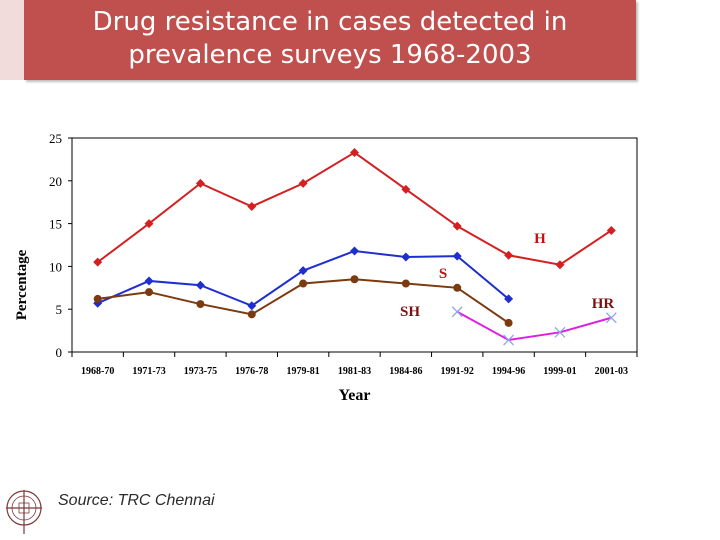 The width and height of the screenshot is (720, 540). I want to click on series-label-hr: HR, so click(603, 304).